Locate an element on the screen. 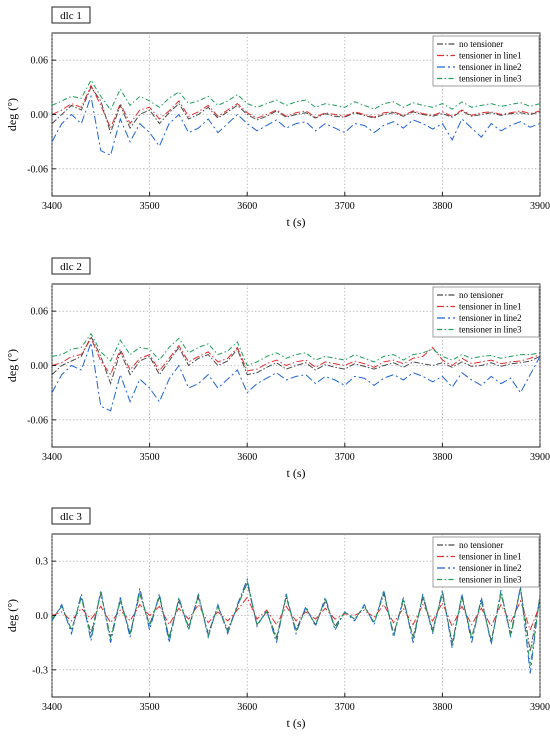 The width and height of the screenshot is (550, 737). y-tick-label: 0.0 is located at coordinates (42, 616).